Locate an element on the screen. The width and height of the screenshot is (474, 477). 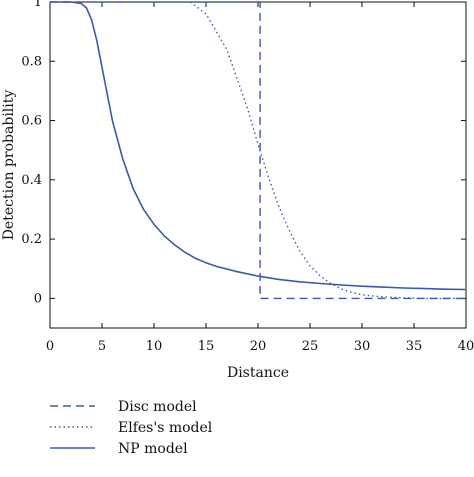
y-tick-label: 1 is located at coordinates (38, 5).